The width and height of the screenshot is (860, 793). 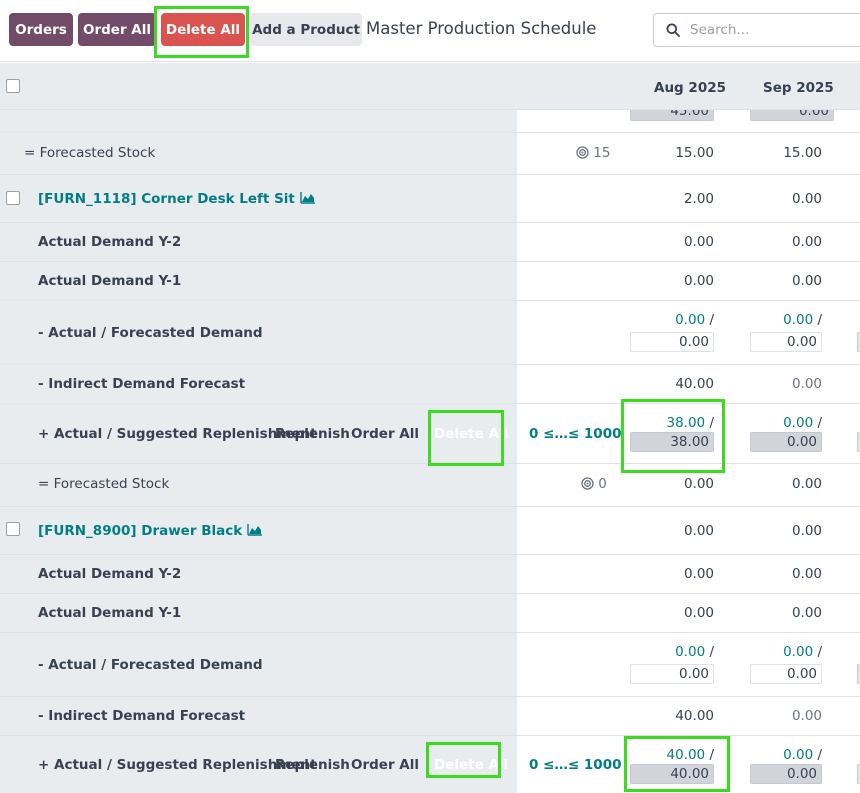 I want to click on actual-replenish-aug: 38.00 /, so click(x=690, y=423).